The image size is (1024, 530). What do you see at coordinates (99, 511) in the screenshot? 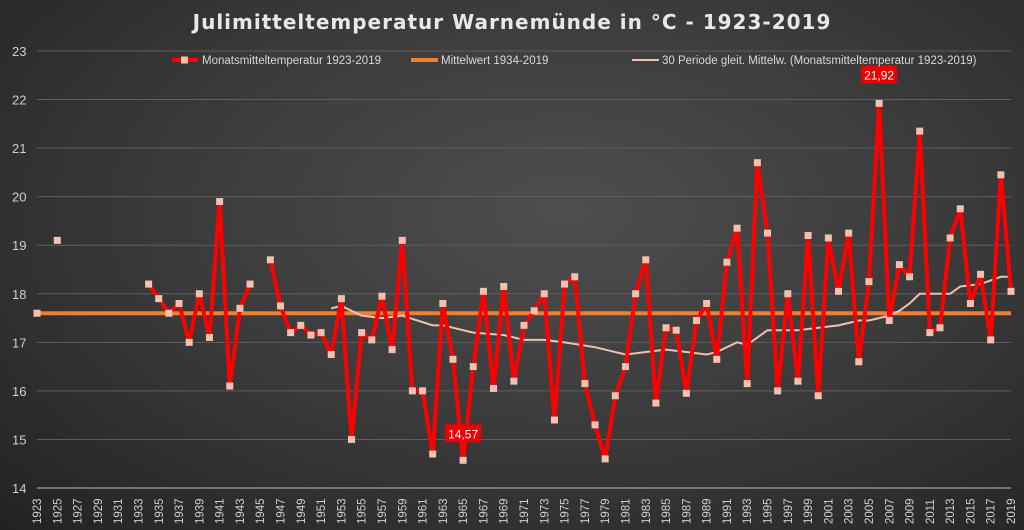
I see `x-tick-label: 1929` at bounding box center [99, 511].